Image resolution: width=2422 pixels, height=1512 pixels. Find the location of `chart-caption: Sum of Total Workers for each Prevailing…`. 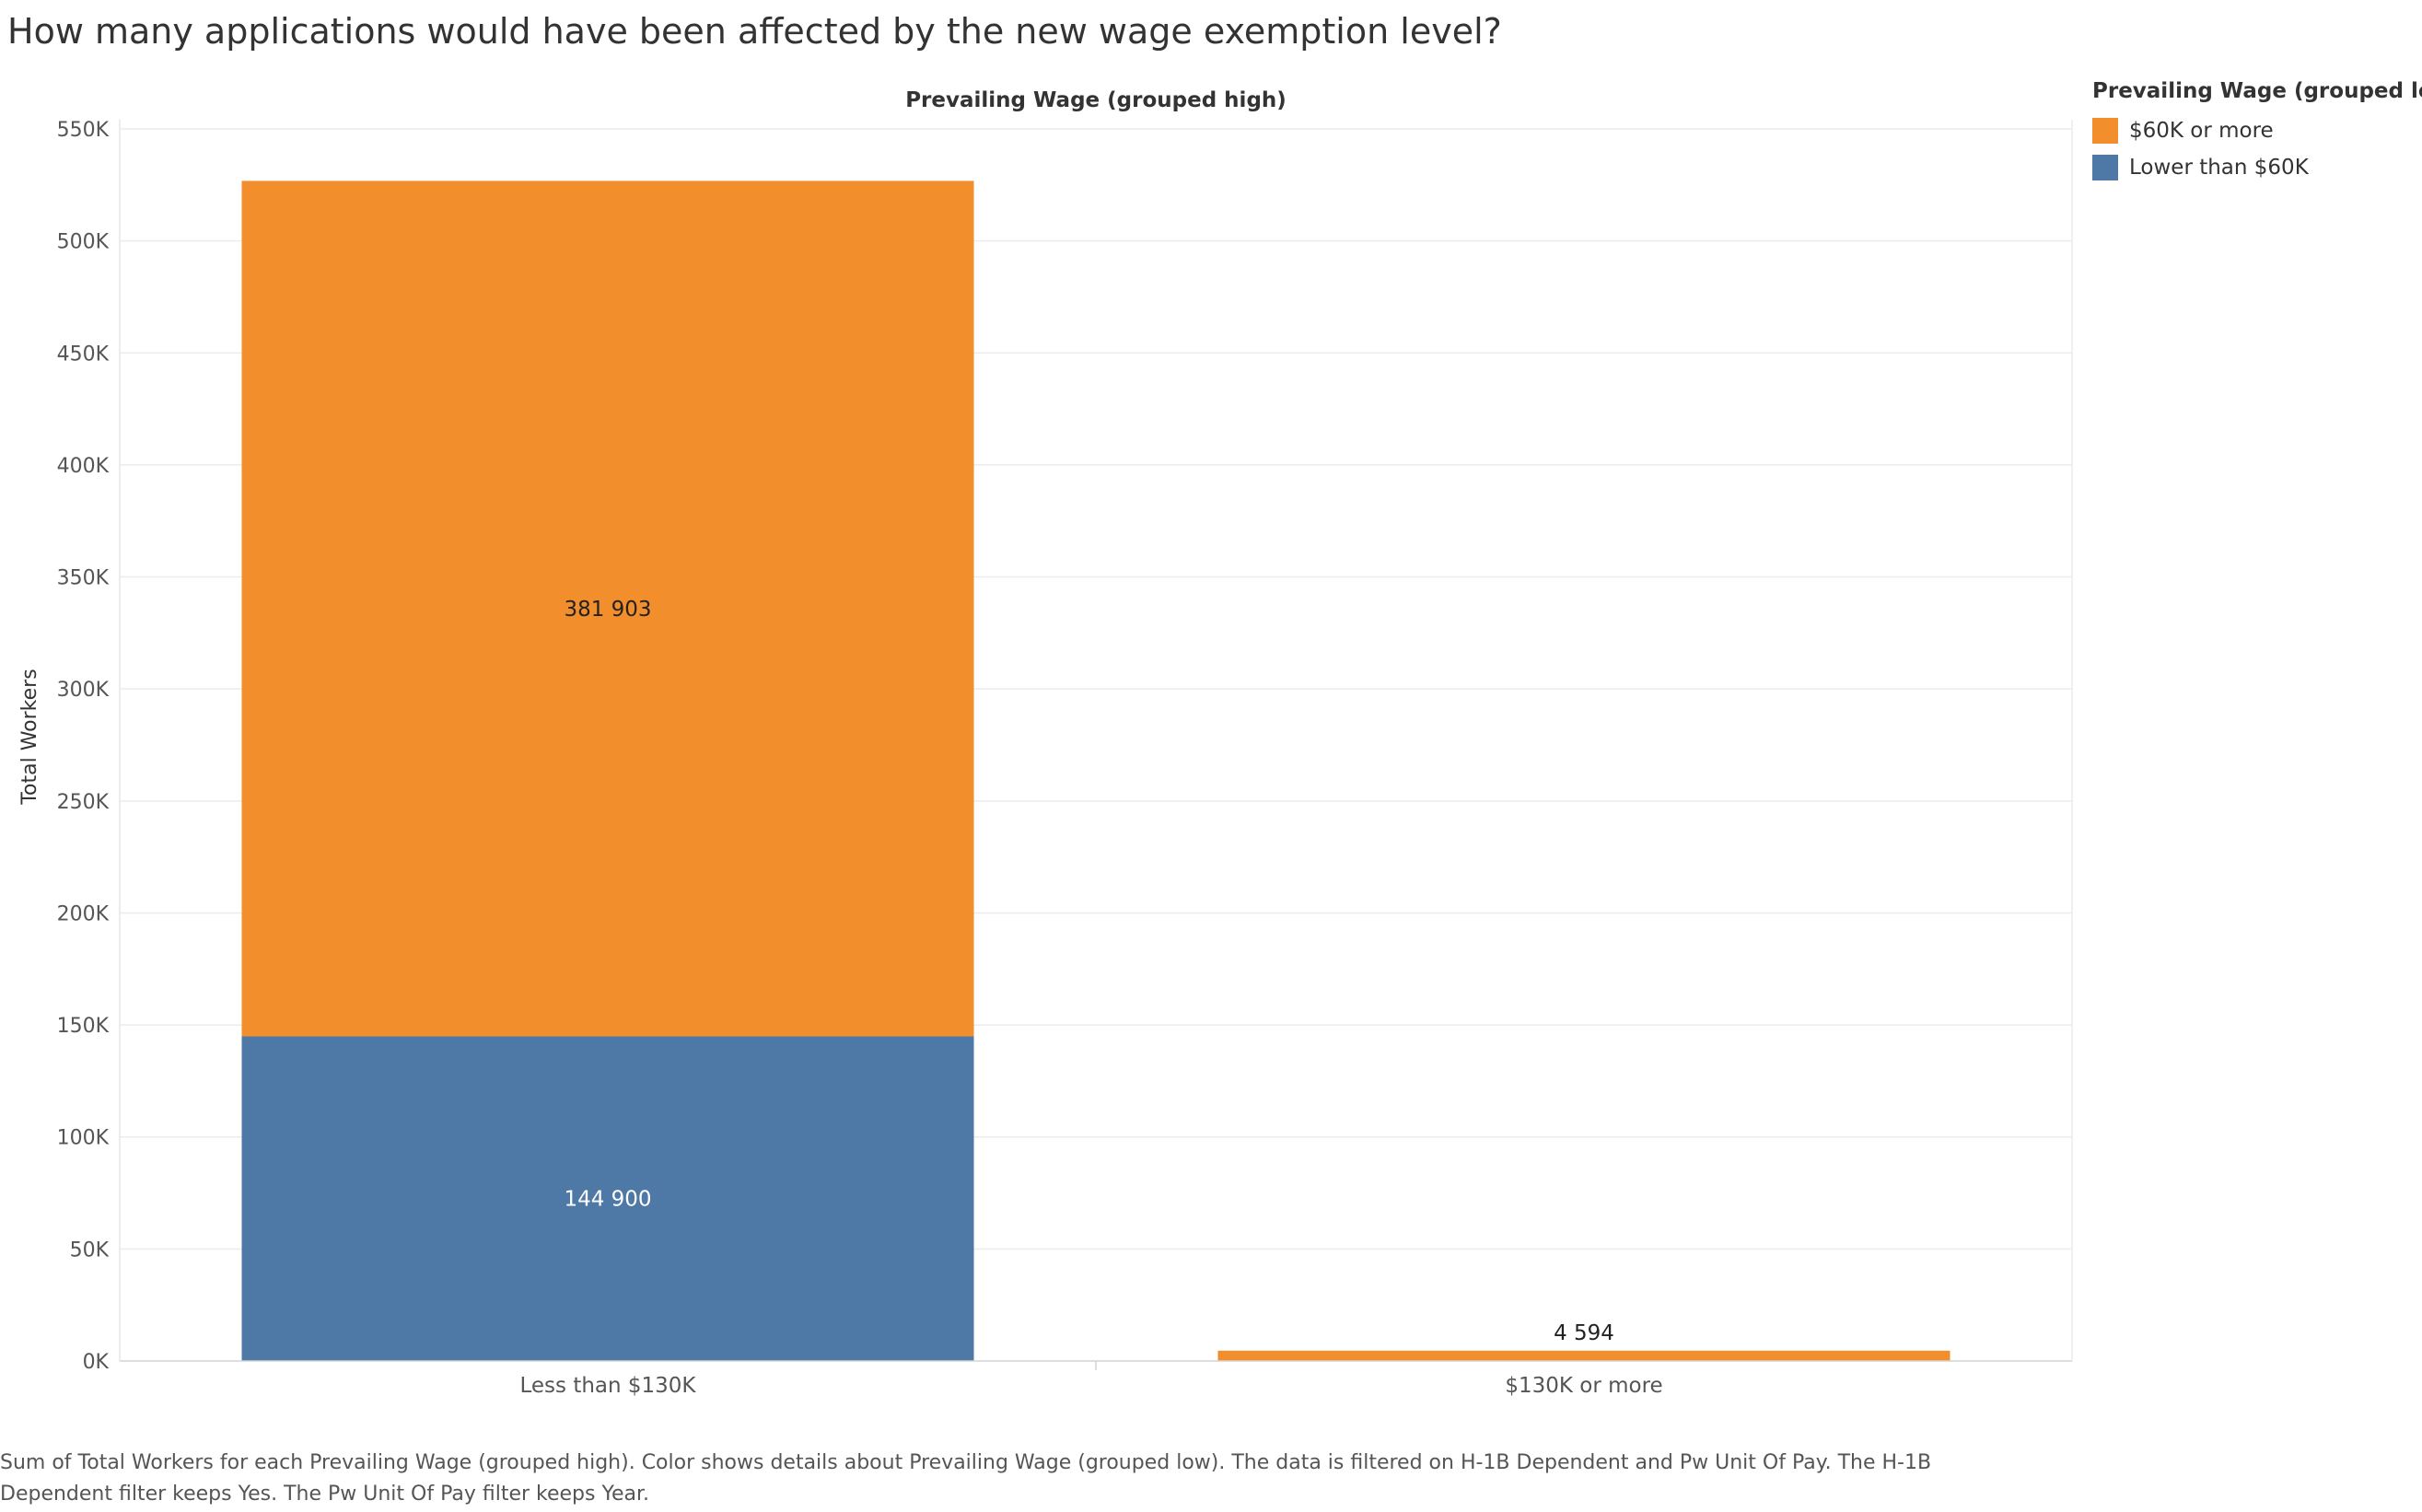

chart-caption: Sum of Total Workers for each Prevailing… is located at coordinates (966, 1479).